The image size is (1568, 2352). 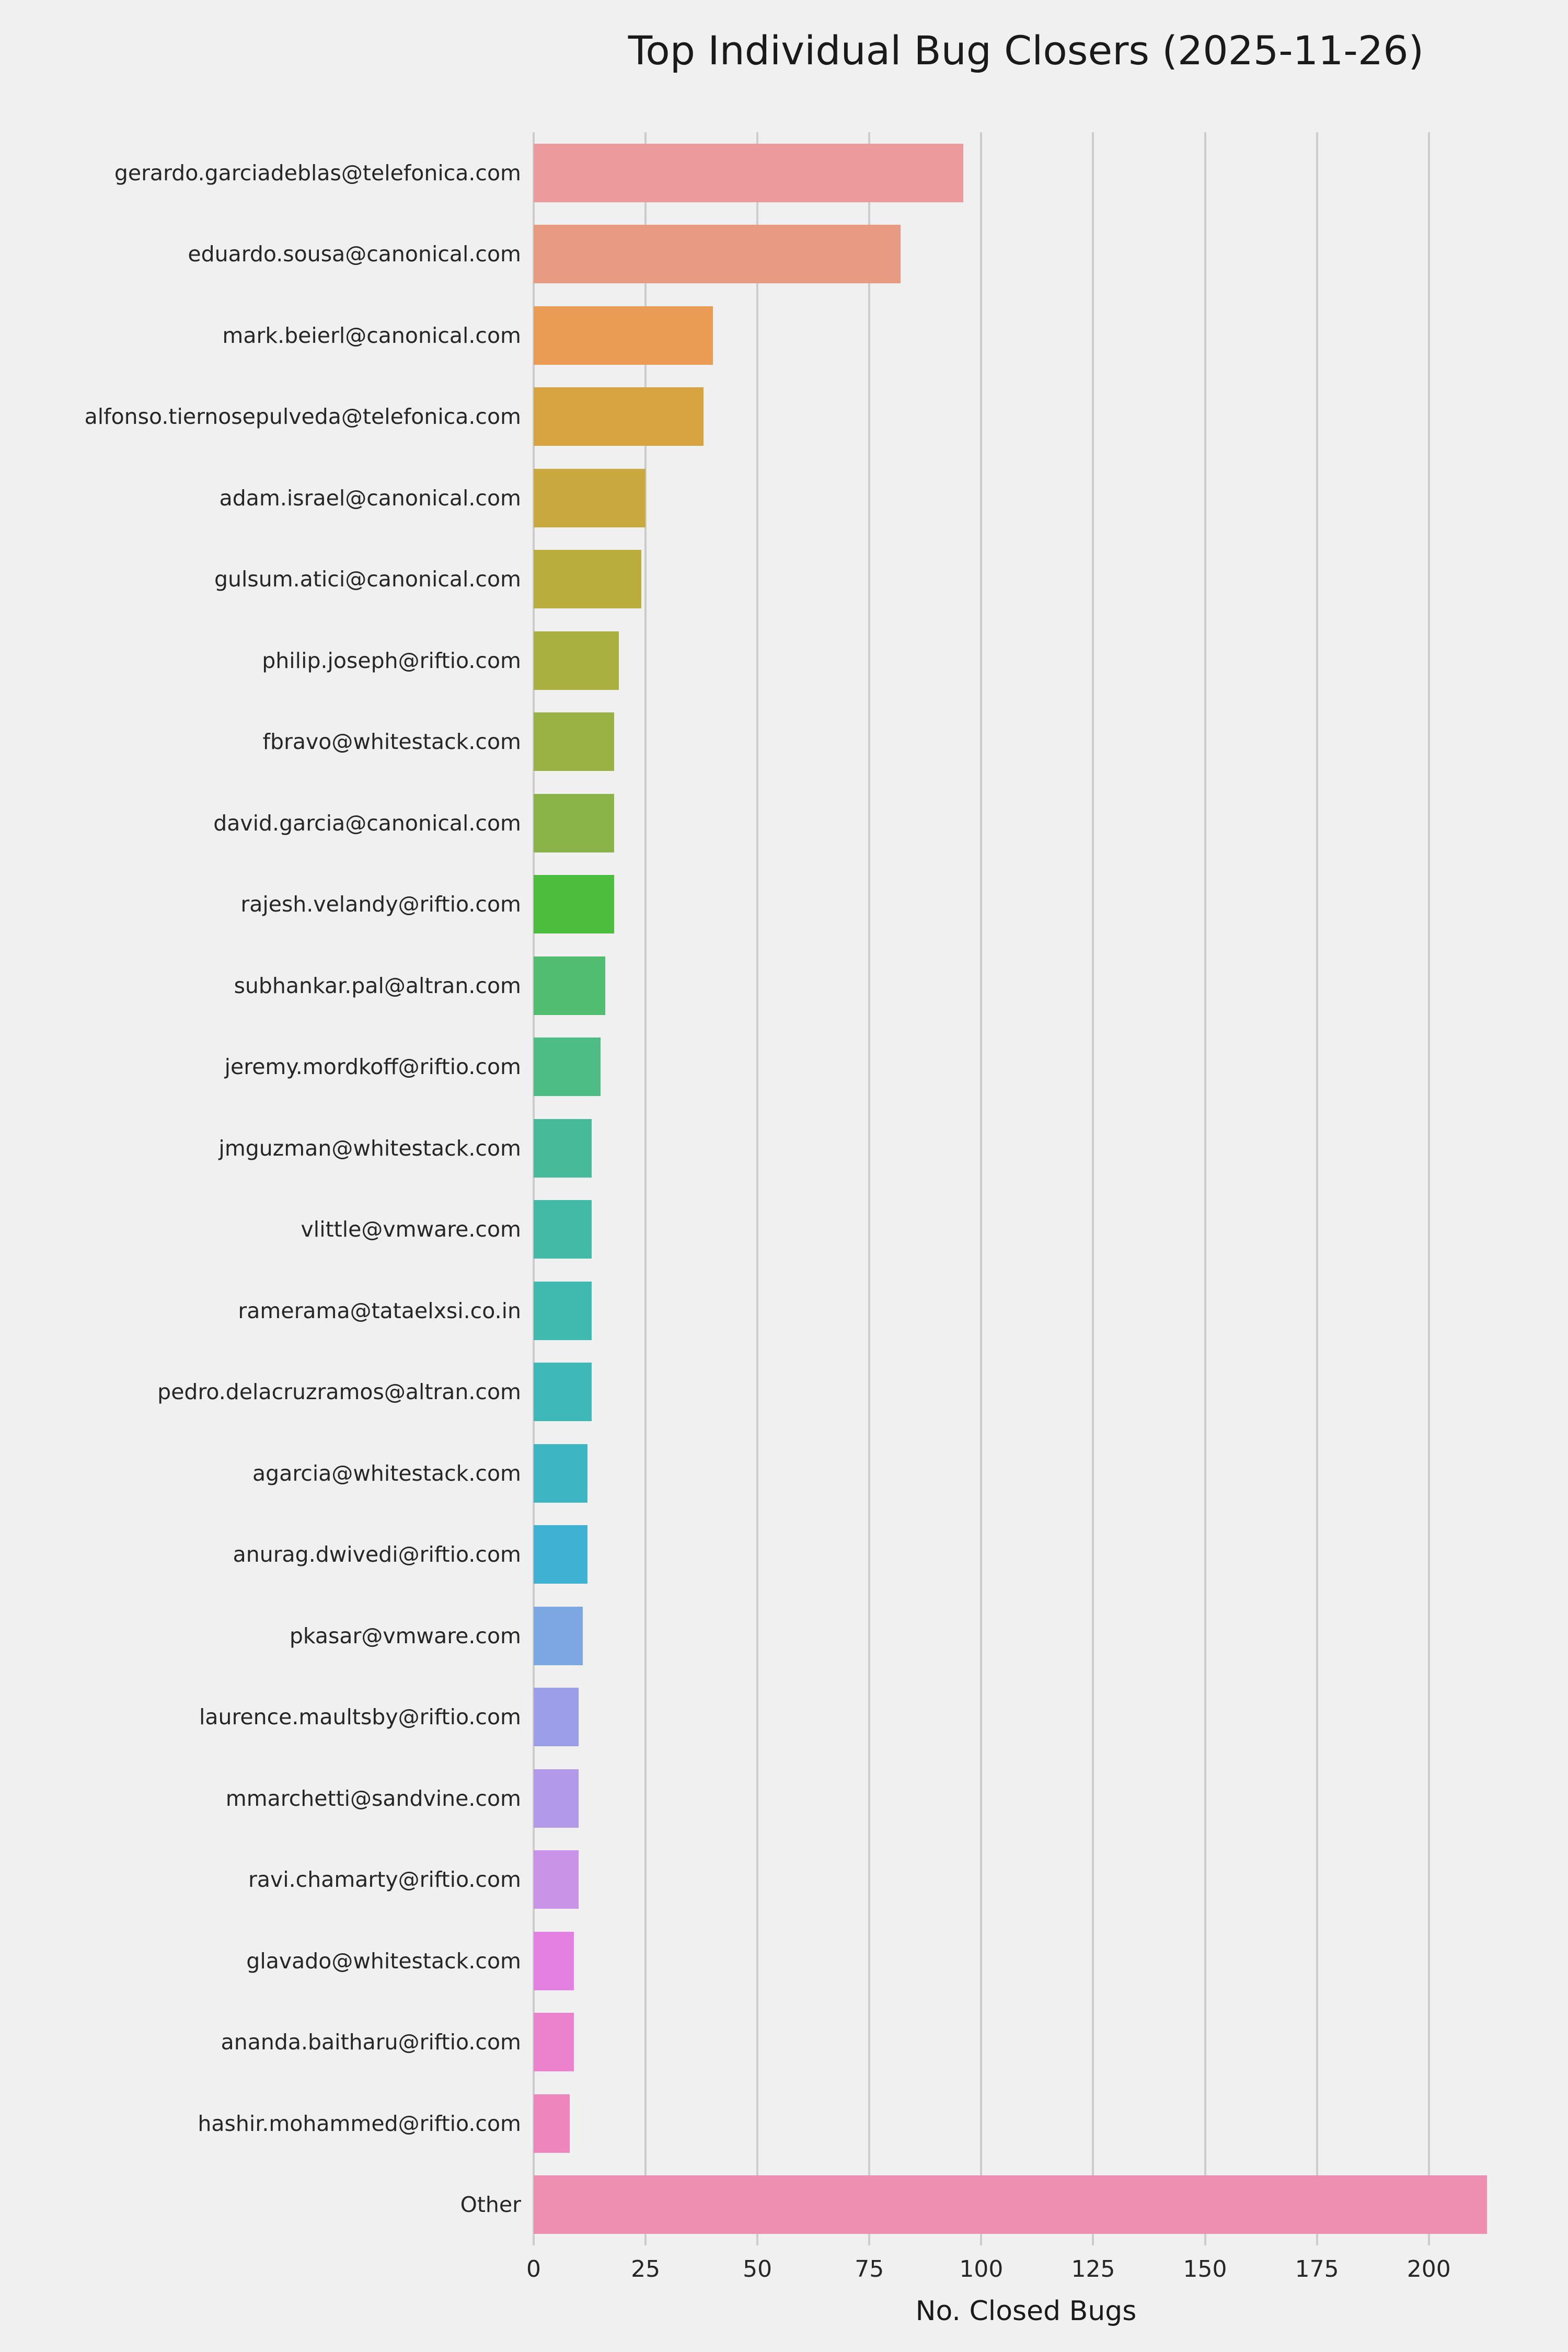 I want to click on category-label: pedro.delacruzramos@altran.com, so click(x=339, y=1392).